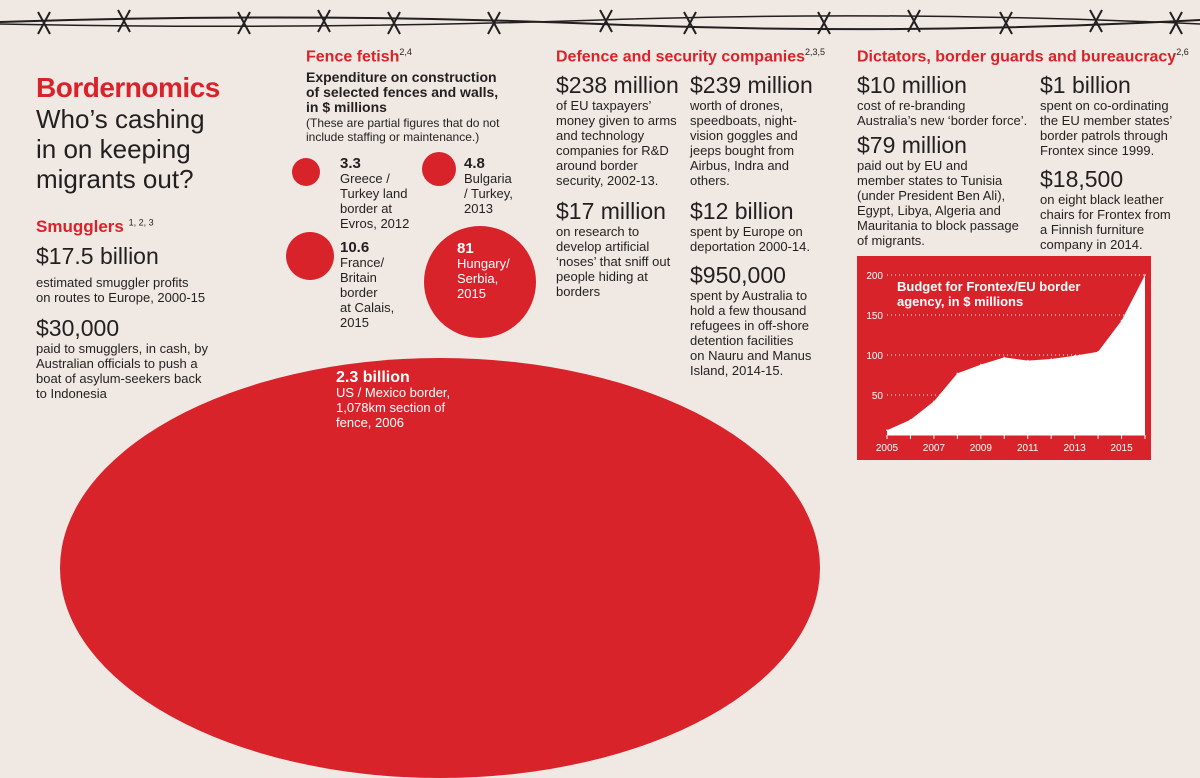  I want to click on chart-y-tick-label: 100, so click(874, 356).